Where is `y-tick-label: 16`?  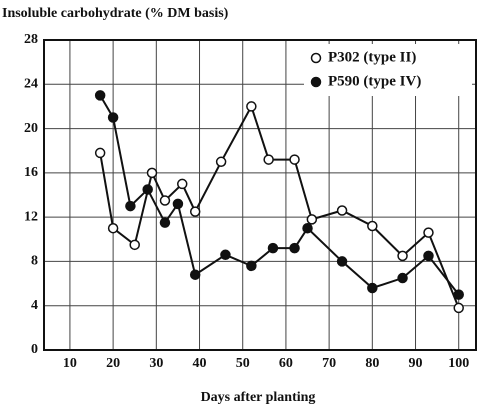 y-tick-label: 16 is located at coordinates (31, 172).